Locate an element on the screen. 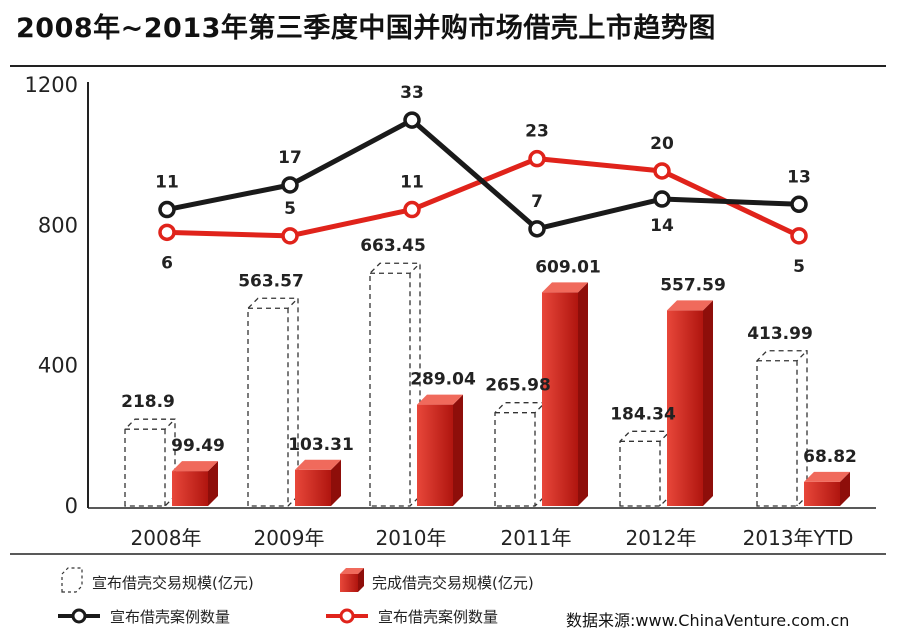 The width and height of the screenshot is (900, 638). announced-value-label: 218.9 is located at coordinates (148, 402).